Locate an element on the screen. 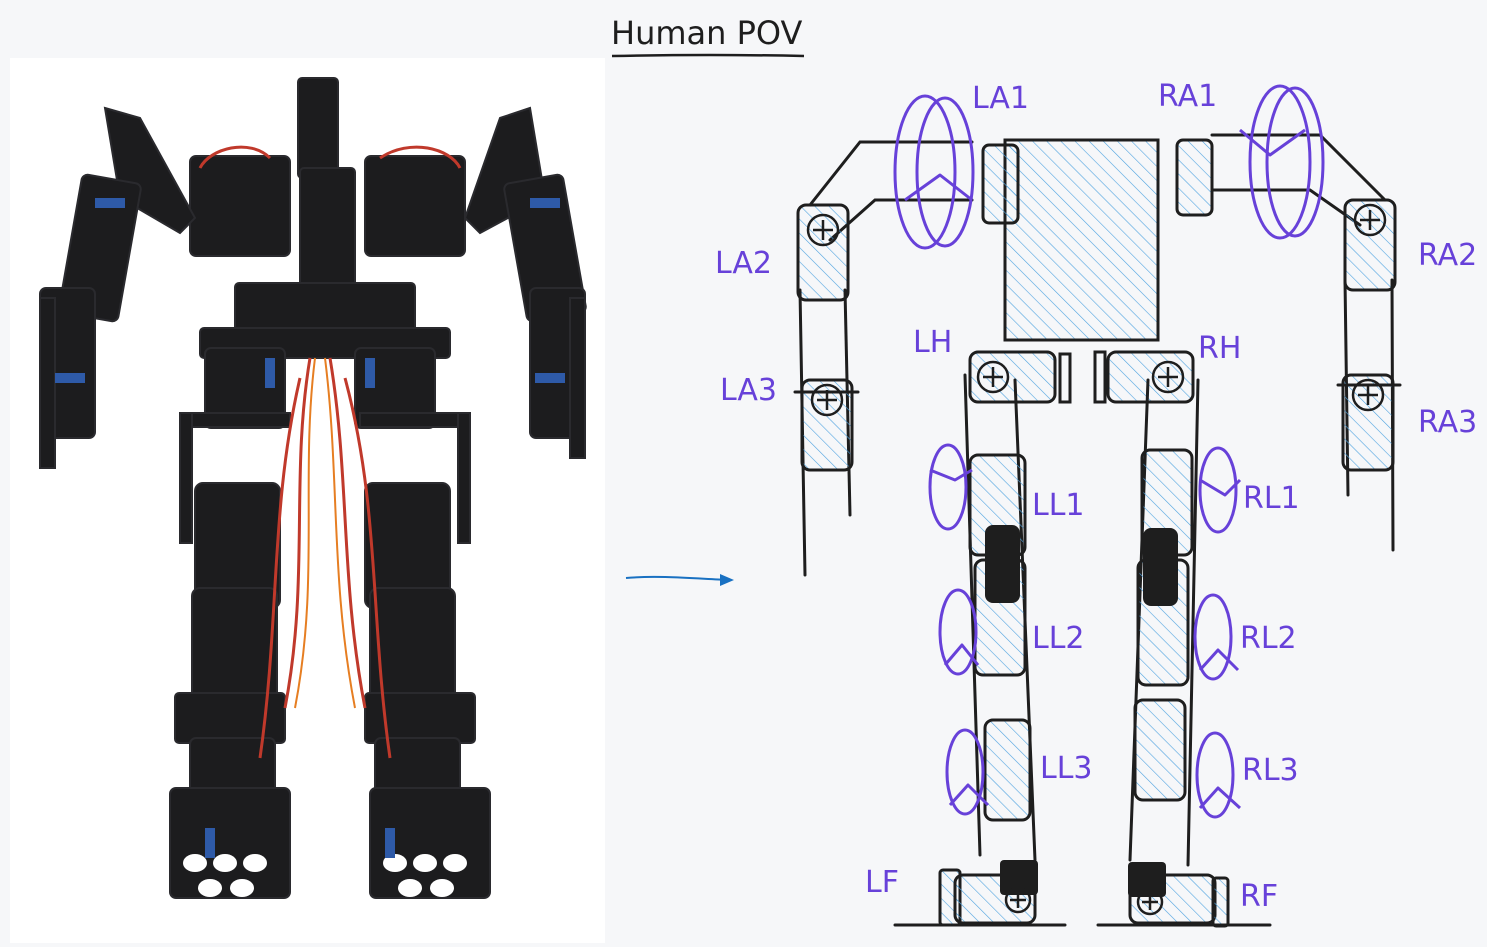 This screenshot has height=947, width=1487. page-title: Human POV is located at coordinates (707, 33).